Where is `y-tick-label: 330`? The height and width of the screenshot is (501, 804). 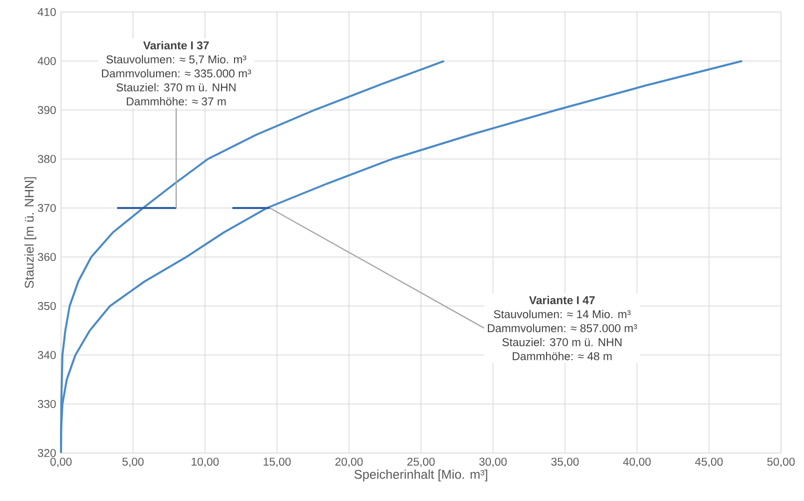
y-tick-label: 330 is located at coordinates (47, 404).